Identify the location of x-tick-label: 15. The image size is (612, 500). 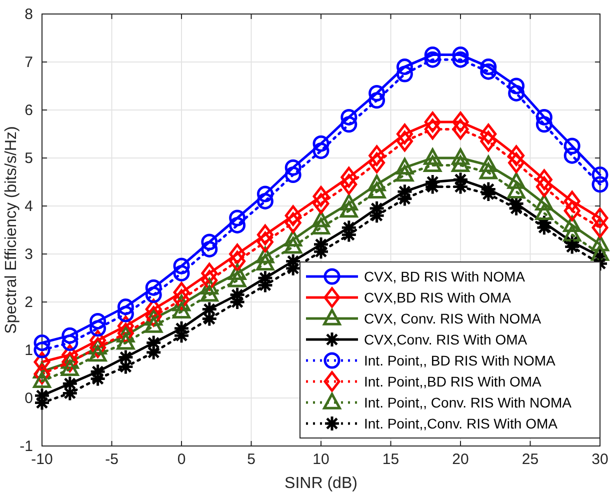
(391, 459).